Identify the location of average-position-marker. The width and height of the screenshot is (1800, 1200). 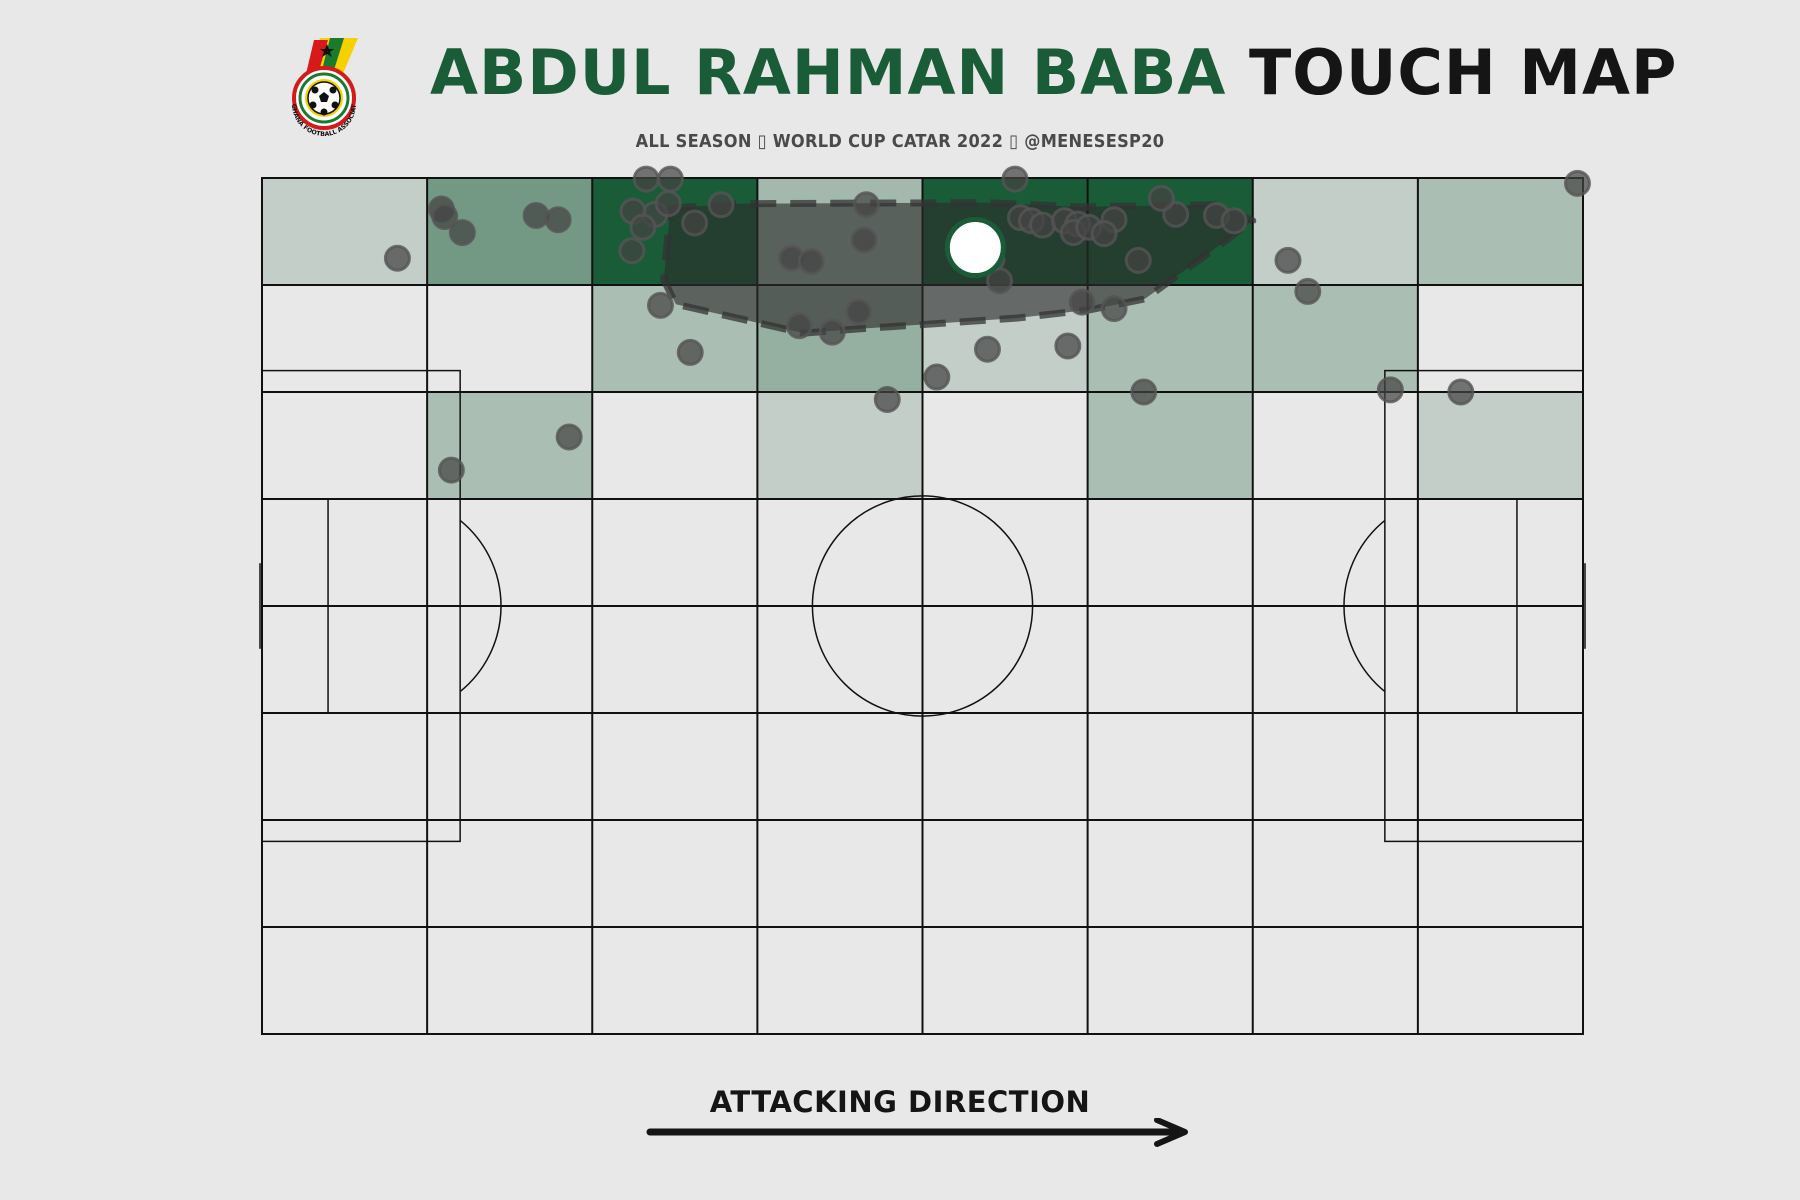
(975, 248).